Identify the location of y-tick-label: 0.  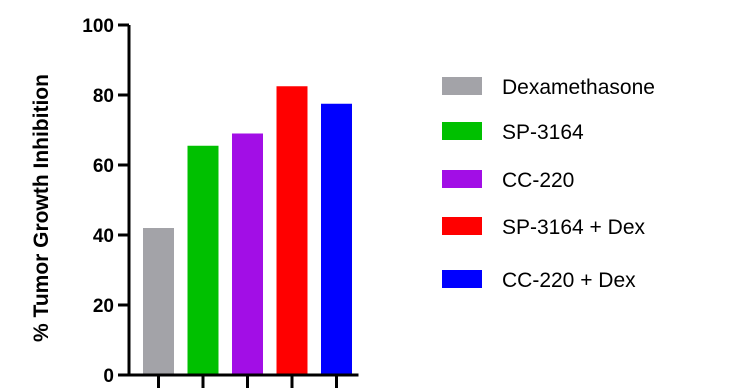
(108, 376).